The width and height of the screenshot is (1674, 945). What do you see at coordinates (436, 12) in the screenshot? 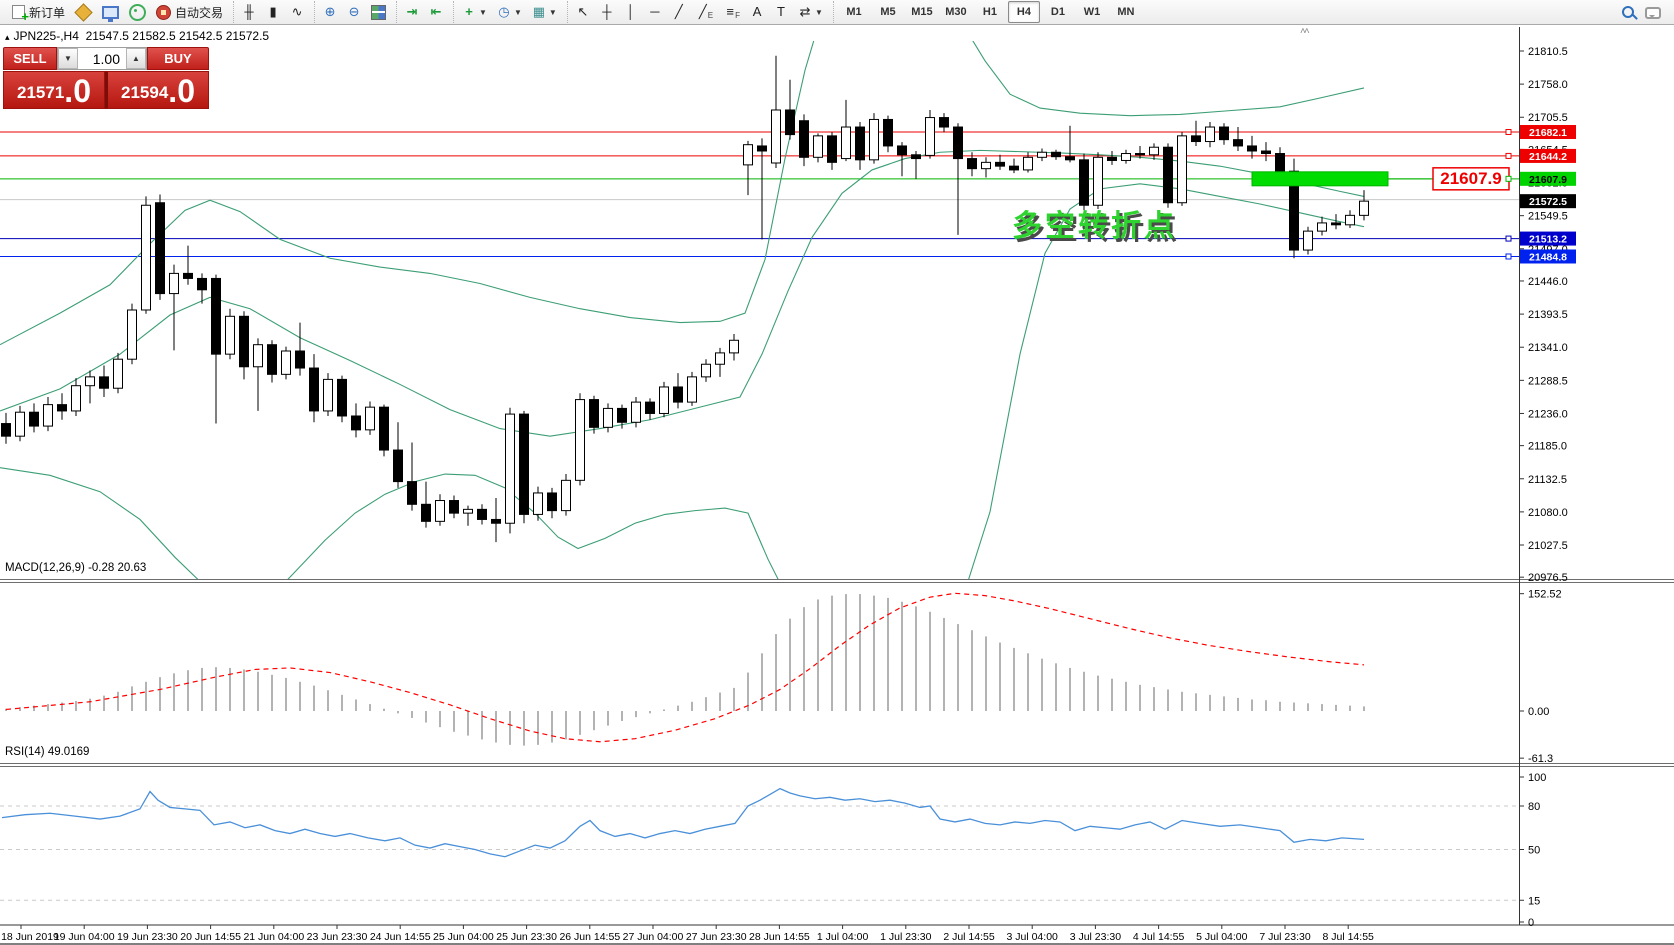
I see `chart-shift-button: ⇤` at bounding box center [436, 12].